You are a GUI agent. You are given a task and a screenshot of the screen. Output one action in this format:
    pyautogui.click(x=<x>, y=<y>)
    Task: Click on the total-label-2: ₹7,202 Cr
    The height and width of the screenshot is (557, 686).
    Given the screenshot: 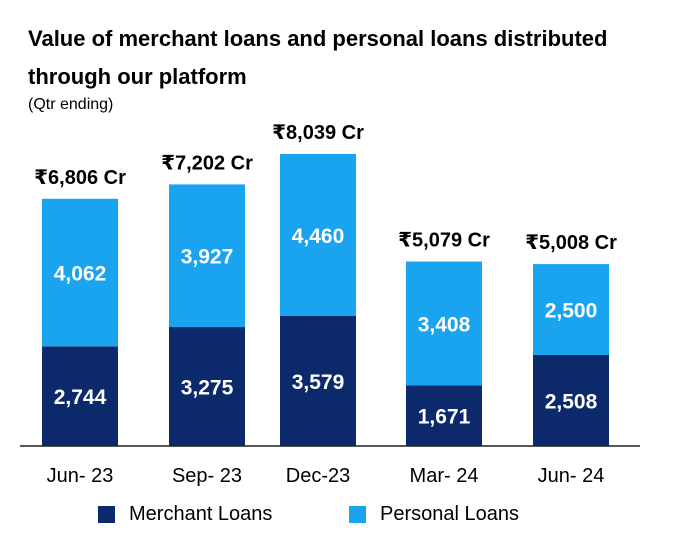 What is the action you would take?
    pyautogui.click(x=207, y=163)
    